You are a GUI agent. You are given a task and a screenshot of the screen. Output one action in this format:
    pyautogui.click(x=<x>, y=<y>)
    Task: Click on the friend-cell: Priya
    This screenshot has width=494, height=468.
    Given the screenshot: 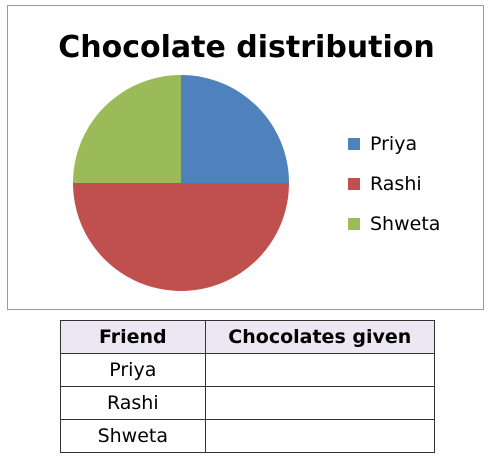 What is the action you would take?
    pyautogui.click(x=133, y=370)
    